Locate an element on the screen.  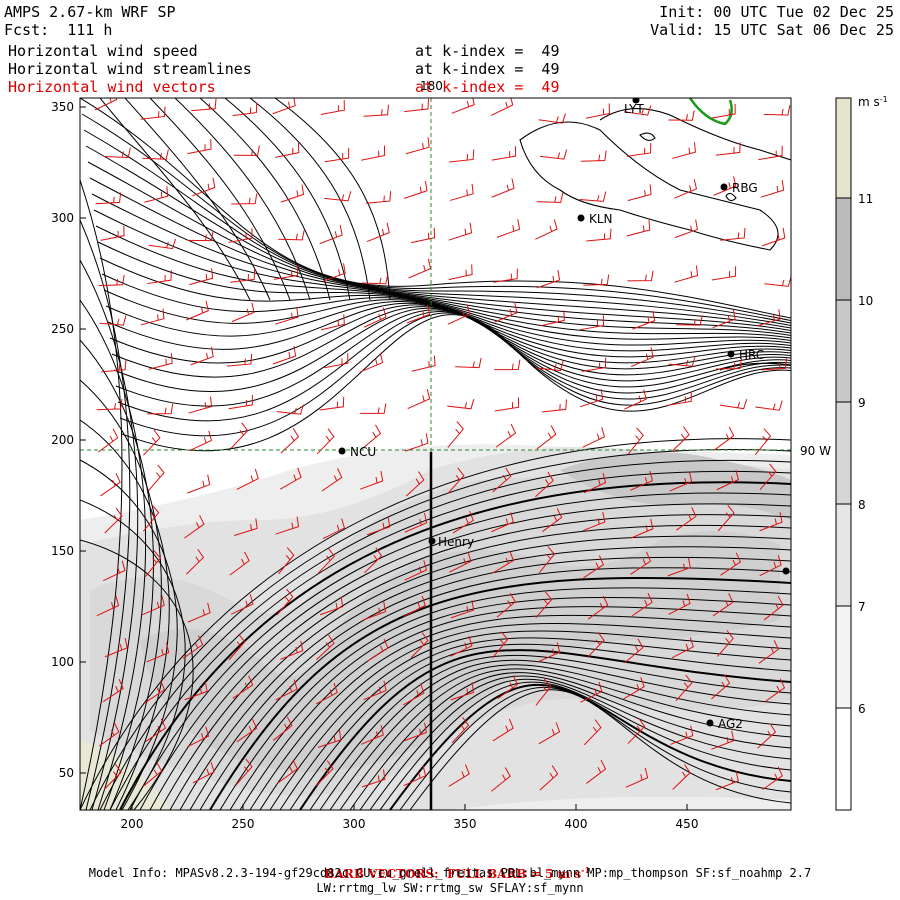
svg-text: HRC is located at coordinates (751, 355).